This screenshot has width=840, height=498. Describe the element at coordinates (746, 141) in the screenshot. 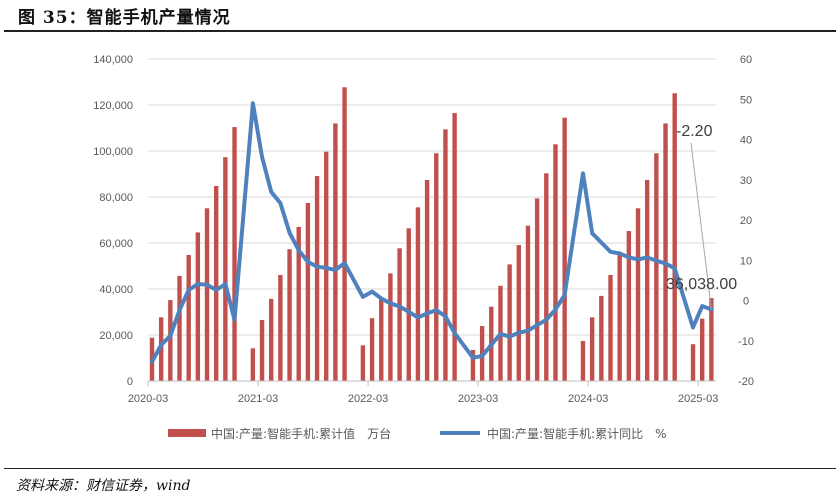

I see `y-right-tick-label: 40` at that location.